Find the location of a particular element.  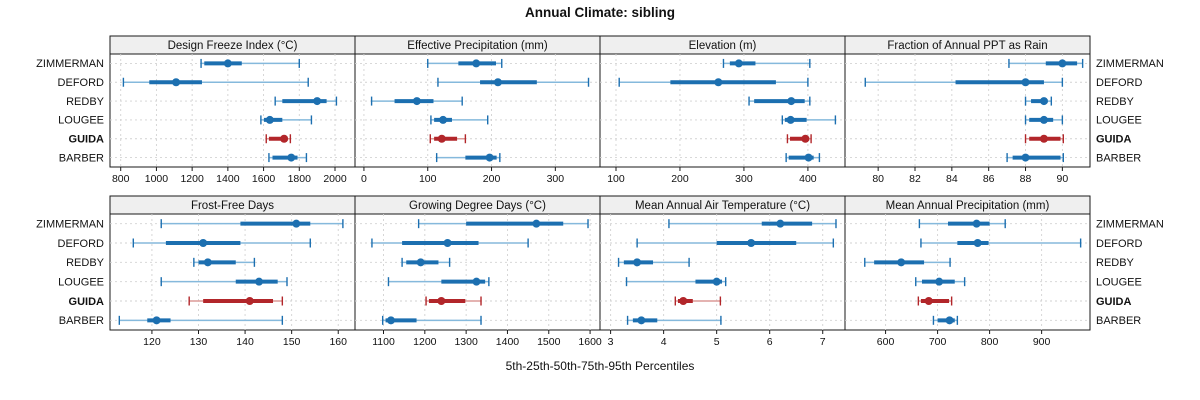

axis-tick-label: 1200 is located at coordinates (192, 179).